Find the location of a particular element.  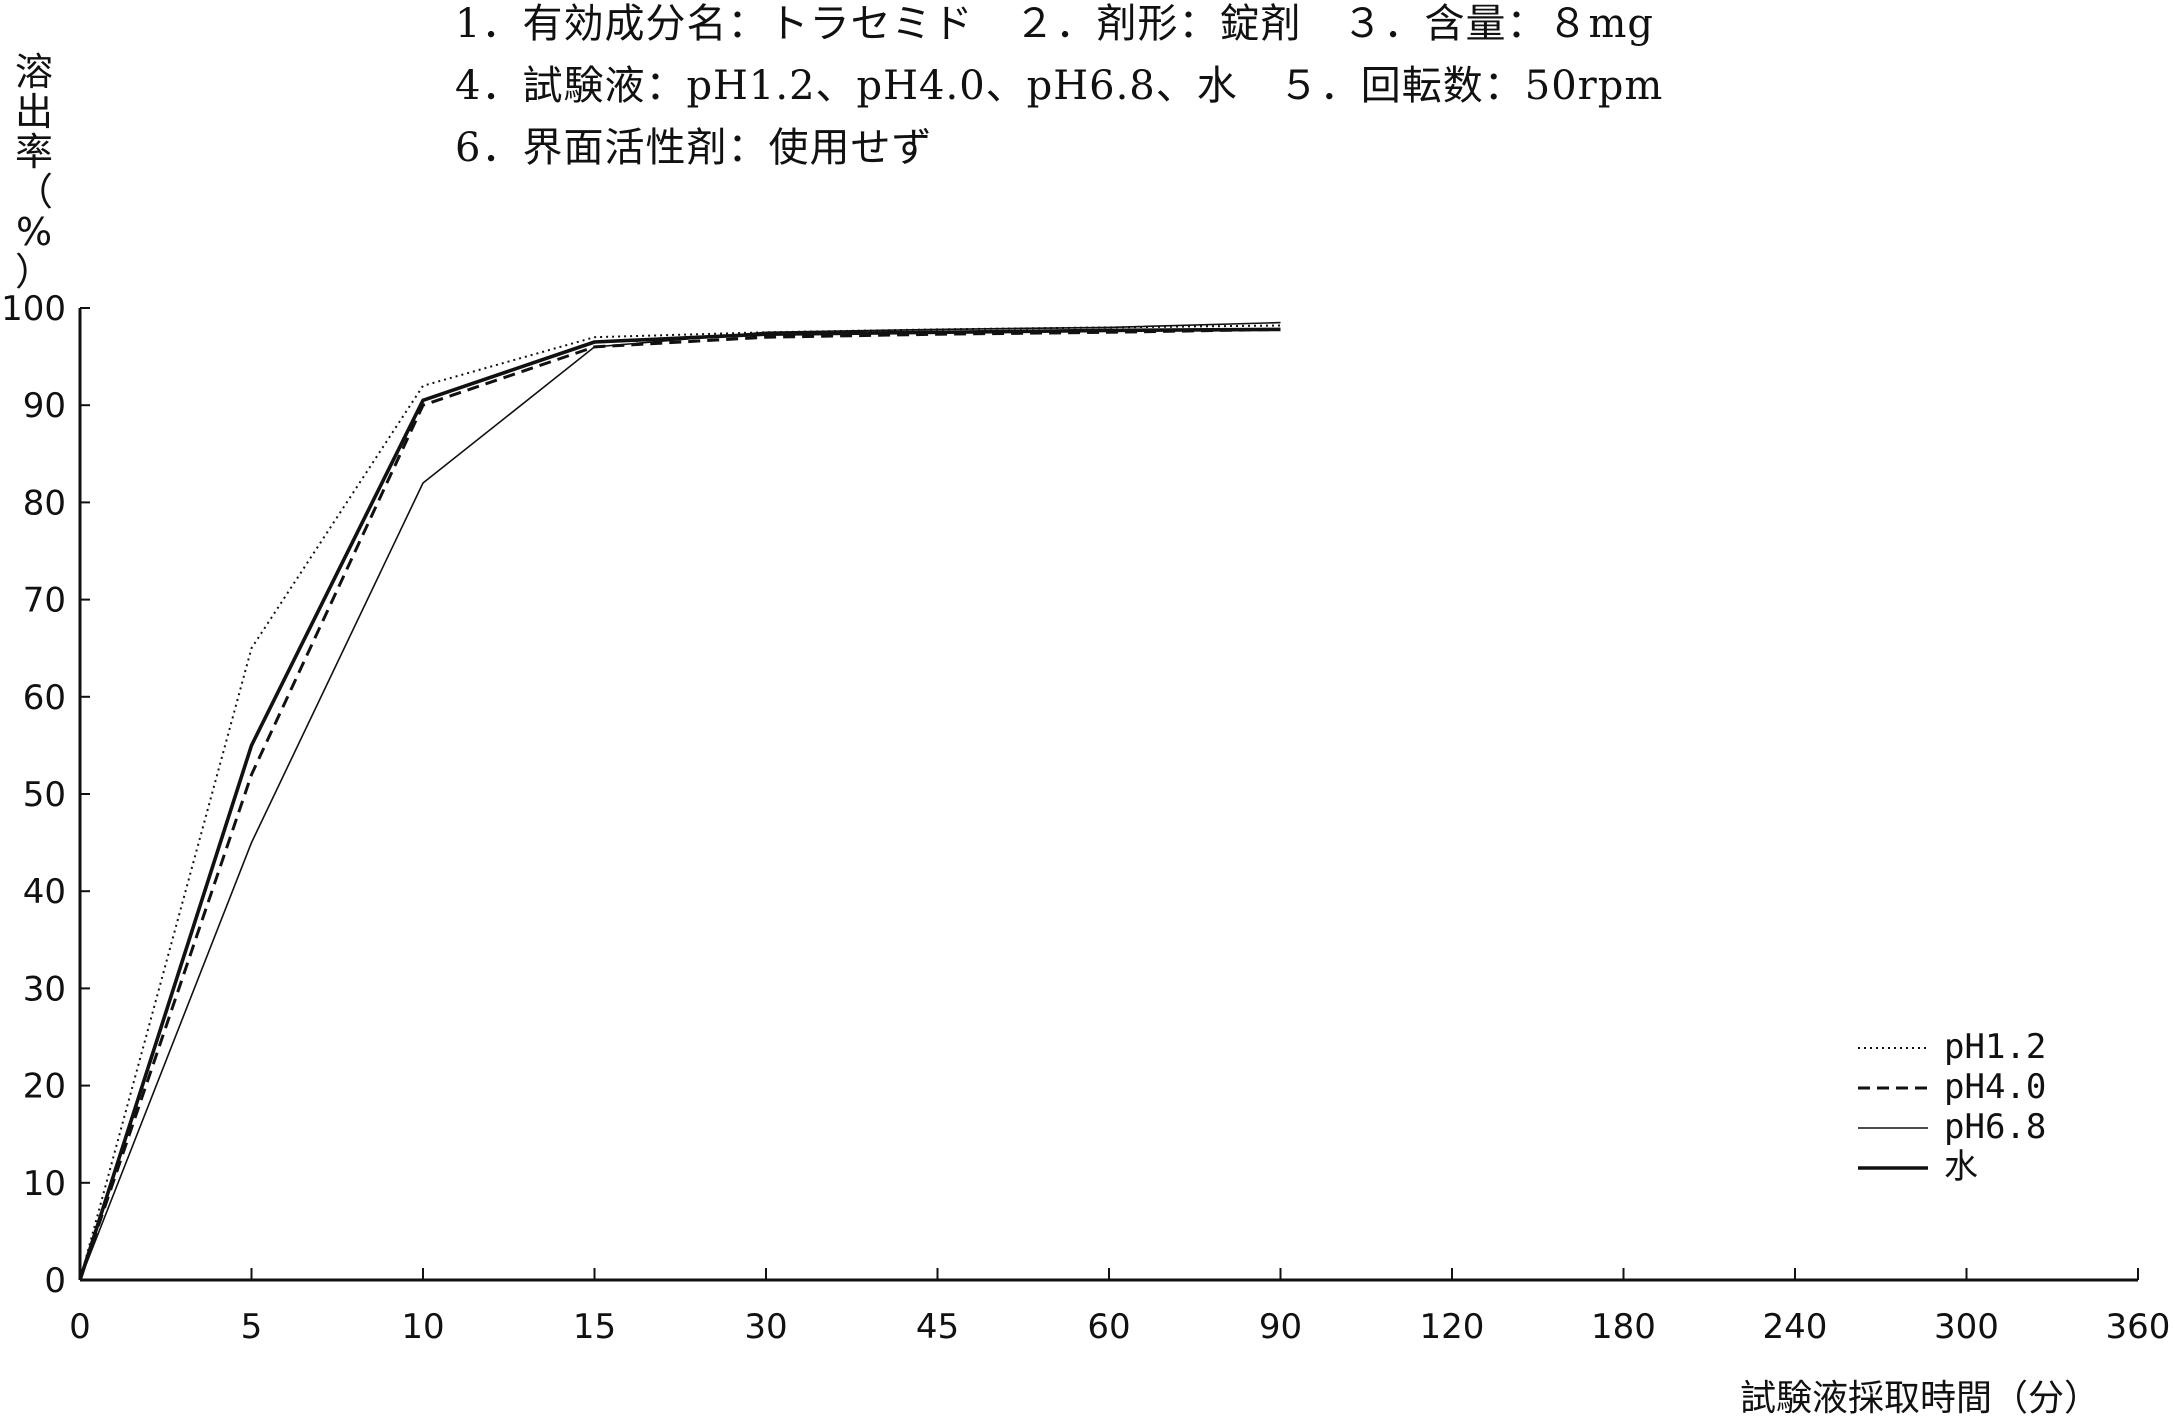

x-tick-label: 360 is located at coordinates (2138, 1327).